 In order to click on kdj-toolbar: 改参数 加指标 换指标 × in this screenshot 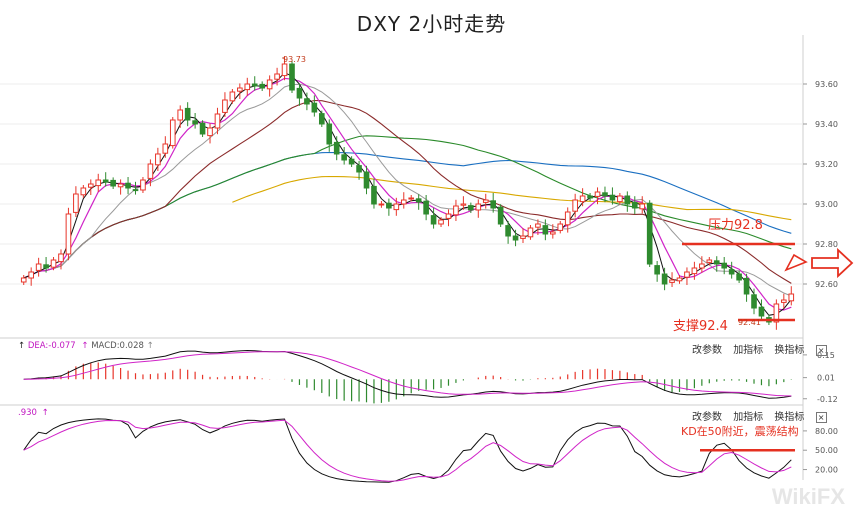, I will do `click(759, 415)`.